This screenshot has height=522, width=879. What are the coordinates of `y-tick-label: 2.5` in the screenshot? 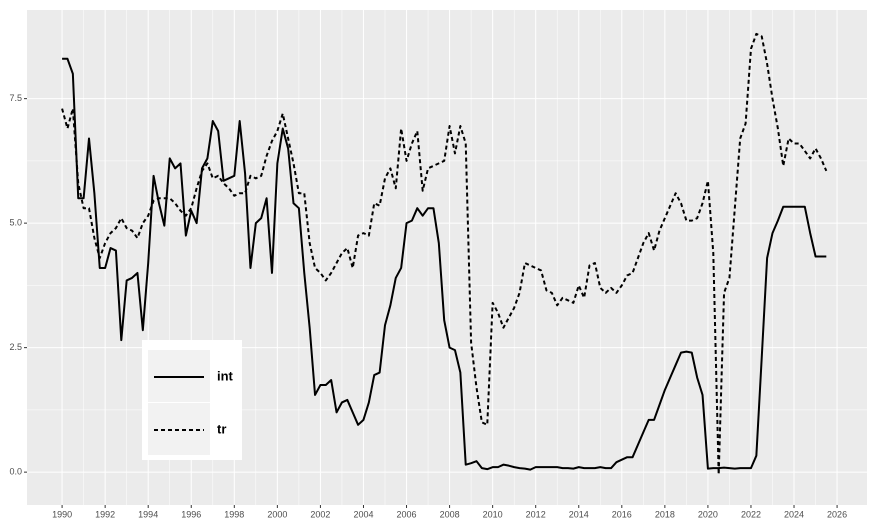 It's located at (15, 347).